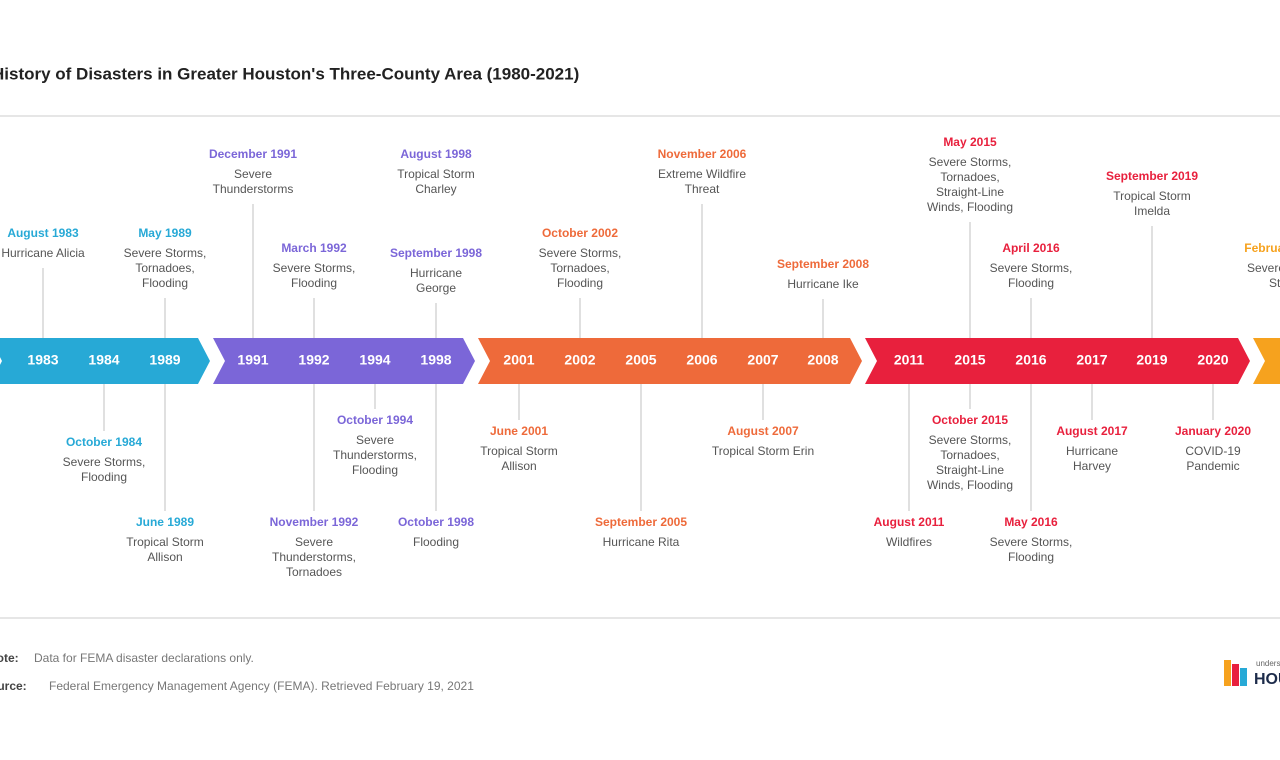  What do you see at coordinates (909, 522) in the screenshot?
I see `event-date: August 2011` at bounding box center [909, 522].